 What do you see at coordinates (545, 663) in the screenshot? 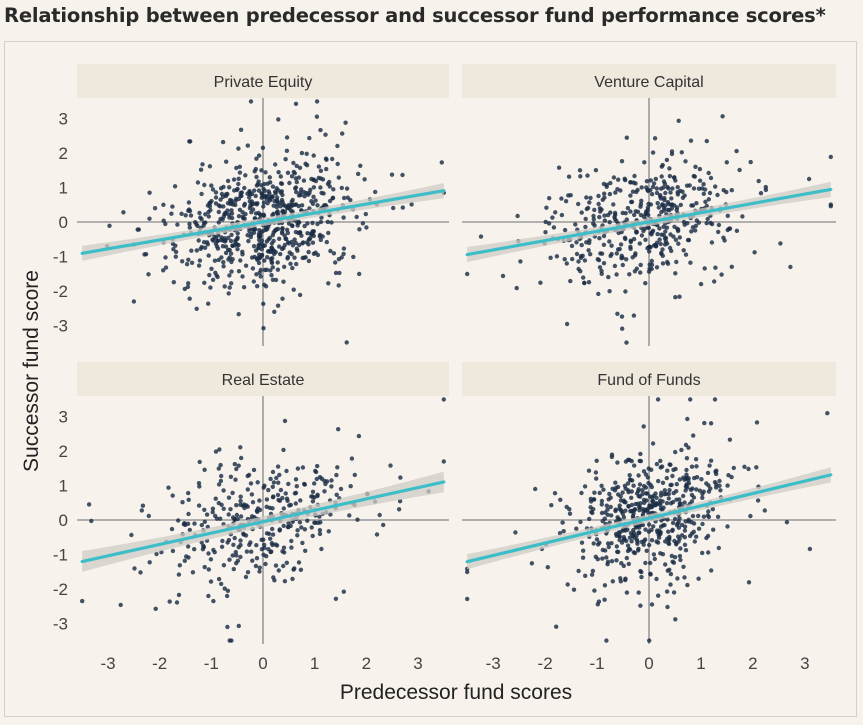
I see `x-tick-label: -2` at bounding box center [545, 663].